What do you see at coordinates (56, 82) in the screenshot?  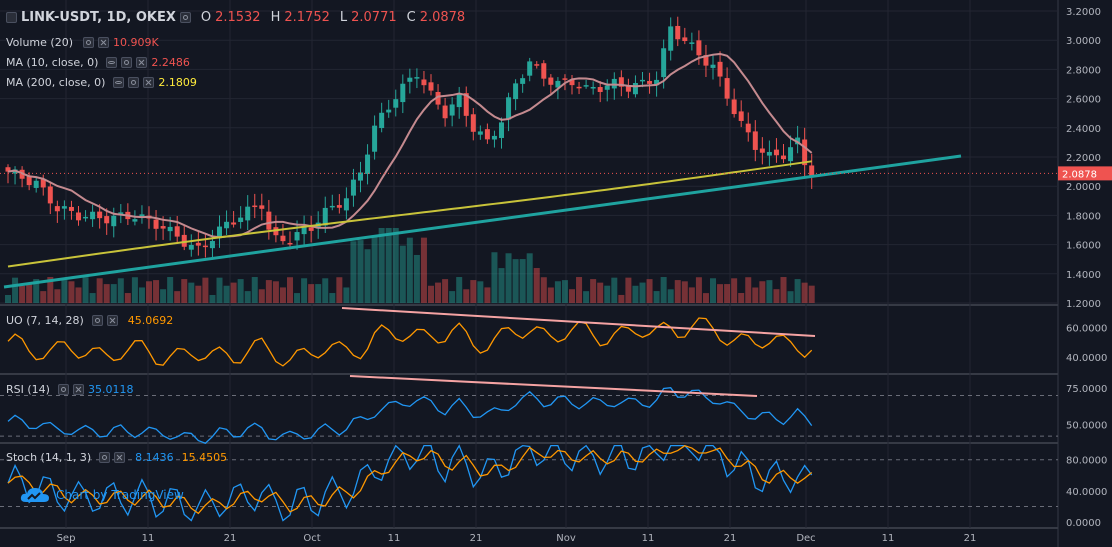 I see `ma200-label: MA (200, close, 0)` at bounding box center [56, 82].